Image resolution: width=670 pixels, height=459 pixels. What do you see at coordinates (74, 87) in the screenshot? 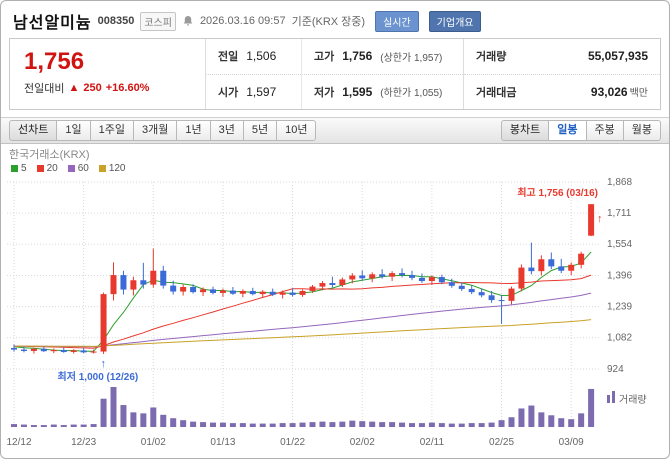
I see `change-arrow-icon: ▲` at bounding box center [74, 87].